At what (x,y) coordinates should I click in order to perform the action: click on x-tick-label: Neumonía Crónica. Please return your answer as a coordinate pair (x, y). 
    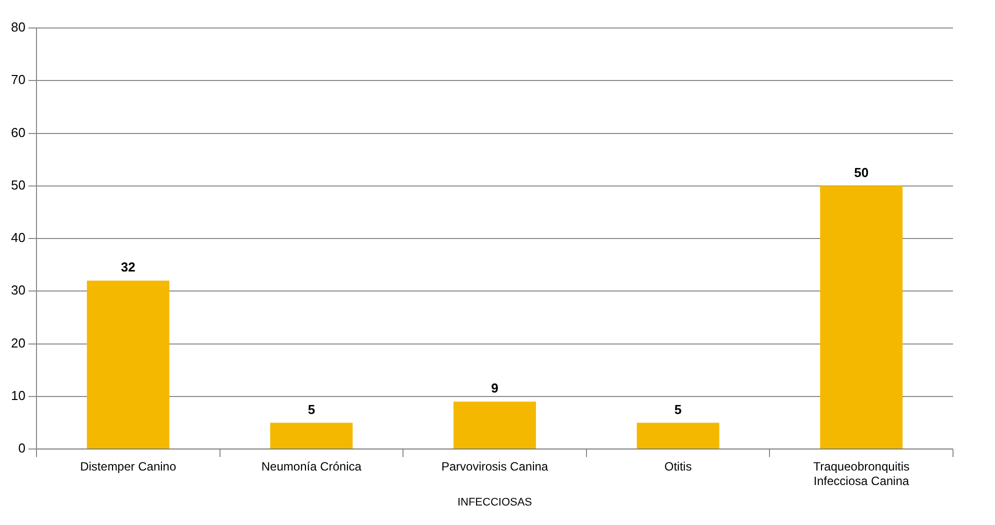
    Looking at the image, I should click on (311, 467).